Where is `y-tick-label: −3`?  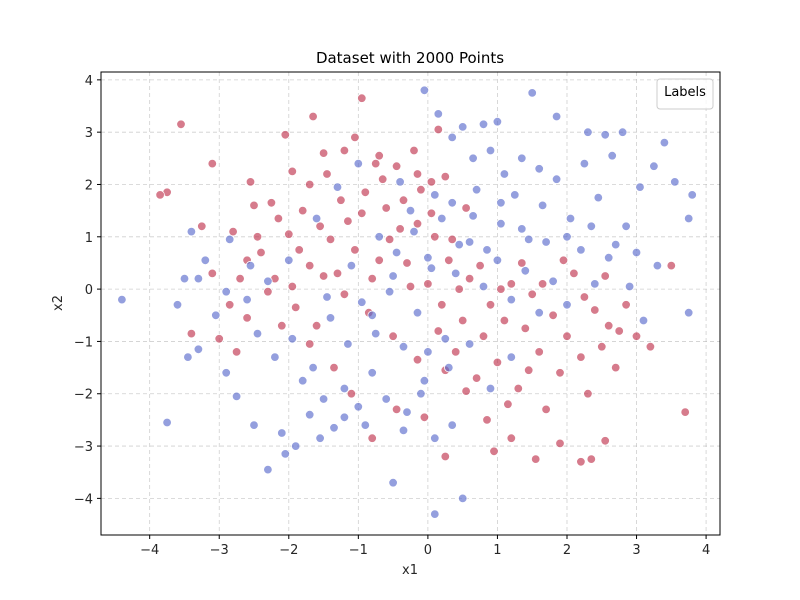 y-tick-label: −3 is located at coordinates (83, 447).